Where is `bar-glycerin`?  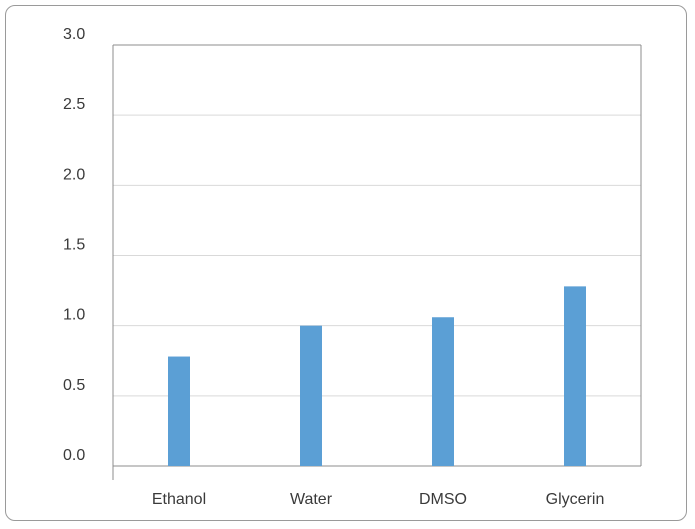
bar-glycerin is located at coordinates (575, 376).